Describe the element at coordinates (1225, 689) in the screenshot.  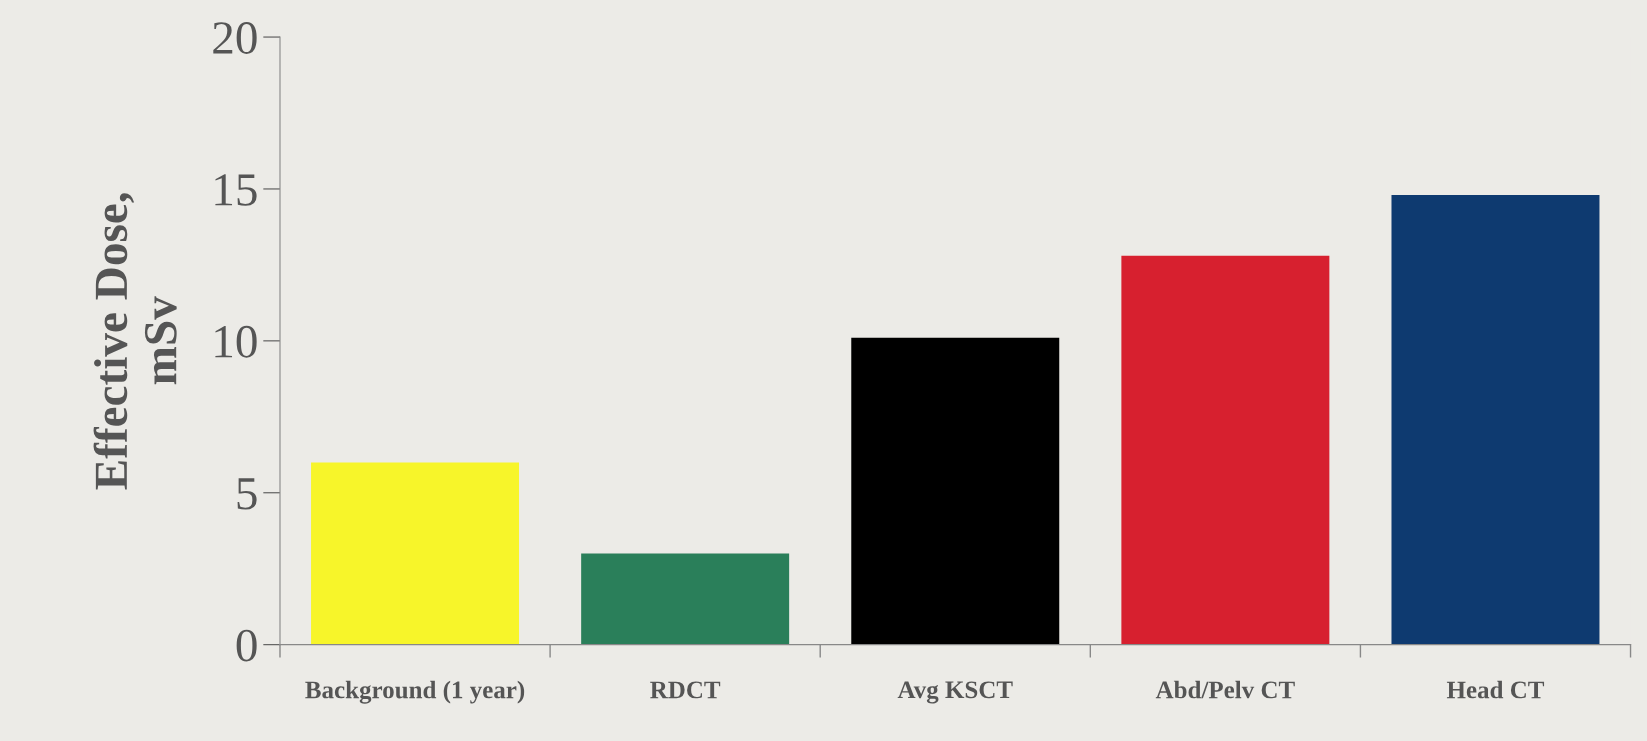
I see `x-tick-label: Abd/Pelv CT` at that location.